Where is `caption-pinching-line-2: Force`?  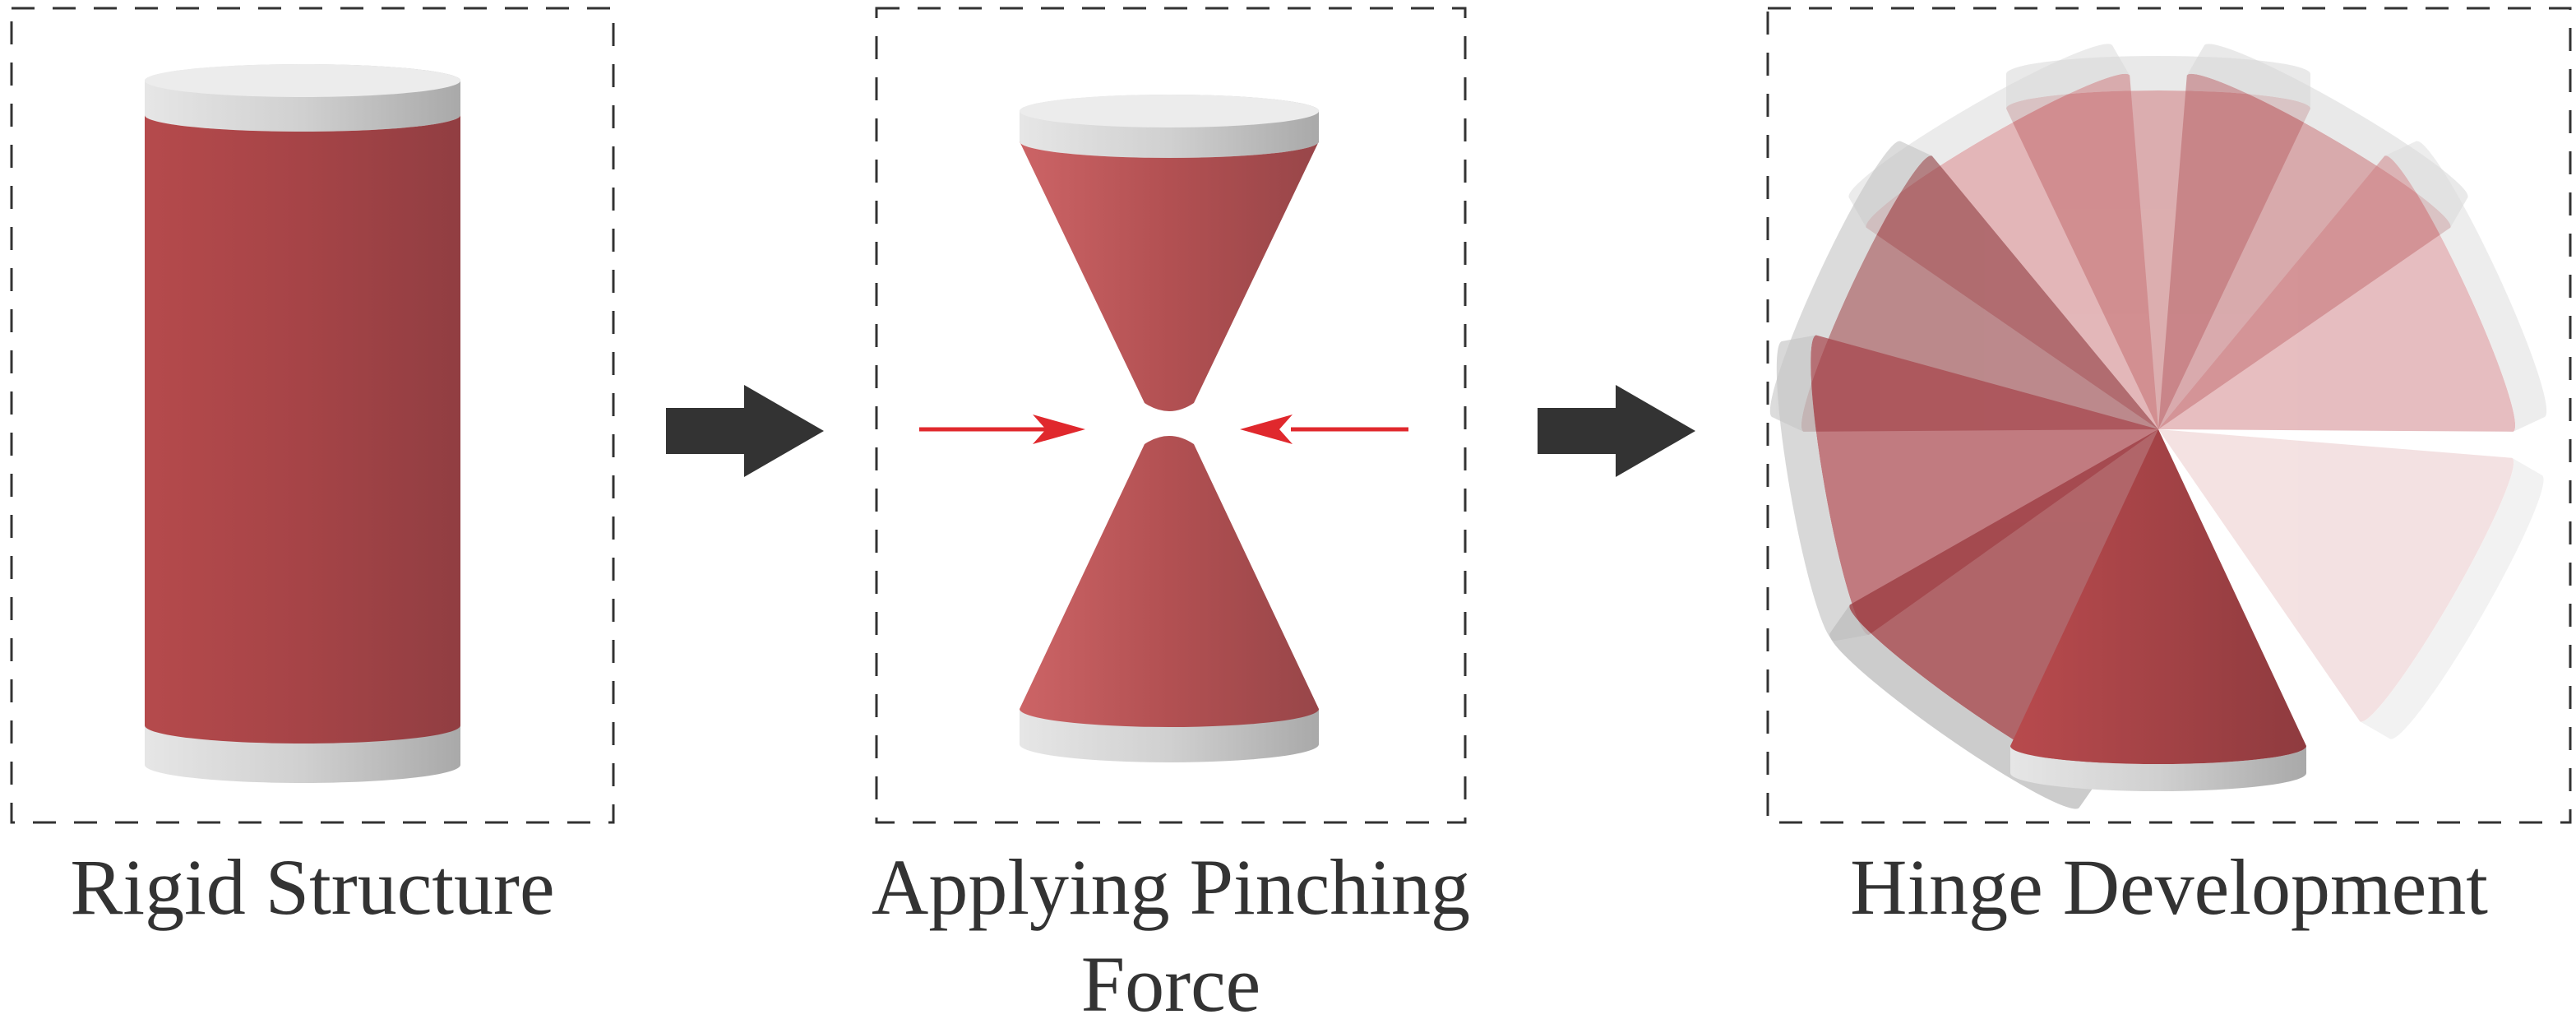 caption-pinching-line-2: Force is located at coordinates (1170, 984).